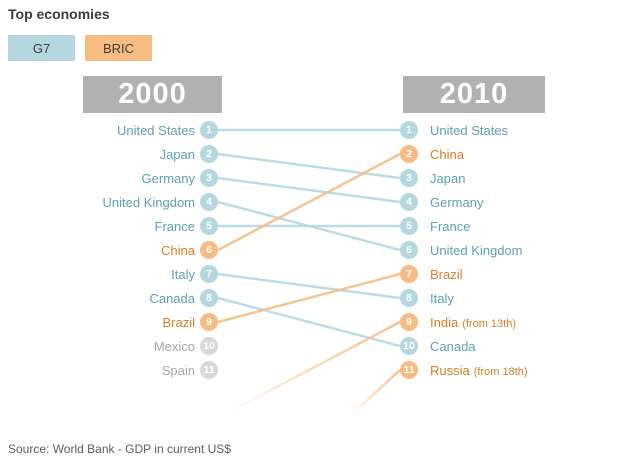  I want to click on country-note: (from 18th), so click(500, 371).